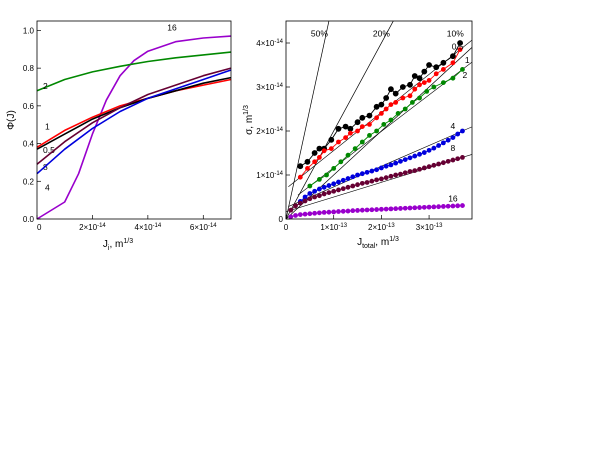 The width and height of the screenshot is (599, 463). I want to click on right-plot-frame, so click(379, 120).